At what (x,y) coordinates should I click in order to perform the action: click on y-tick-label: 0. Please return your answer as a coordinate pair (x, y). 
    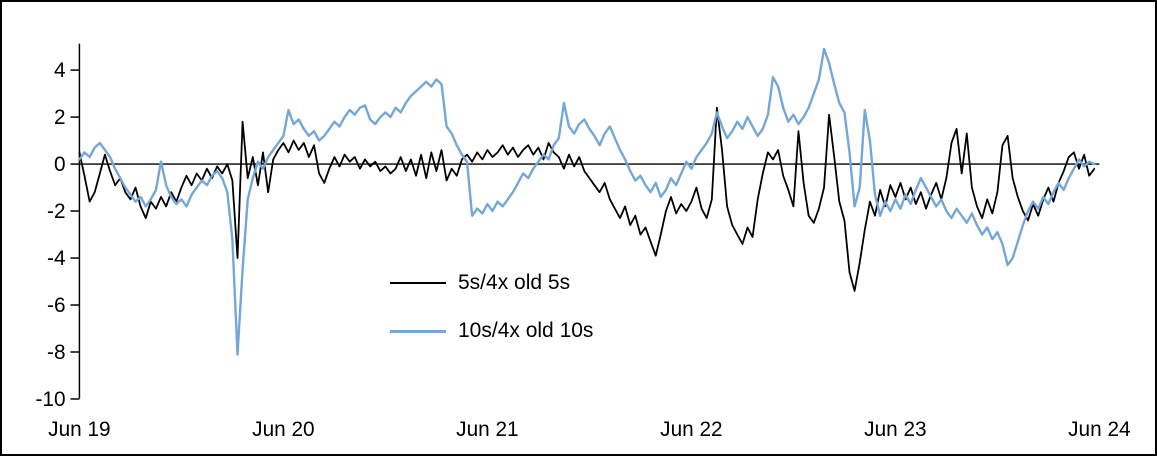
    Looking at the image, I should click on (60, 164).